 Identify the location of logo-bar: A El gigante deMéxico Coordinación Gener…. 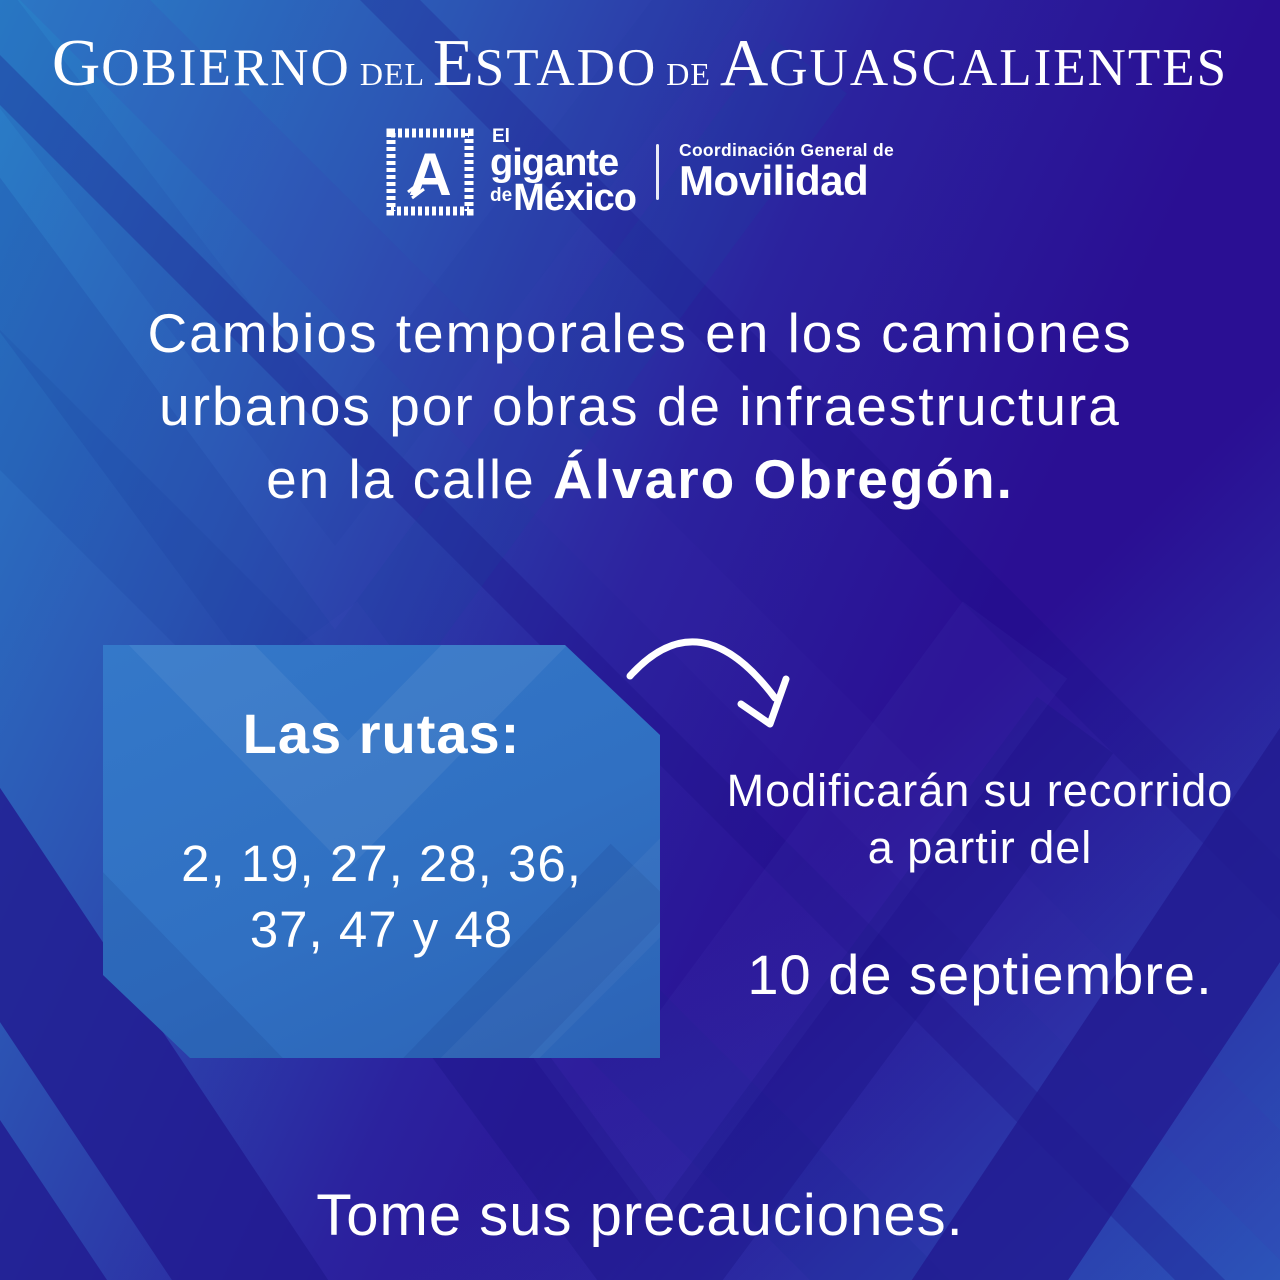
(640, 172).